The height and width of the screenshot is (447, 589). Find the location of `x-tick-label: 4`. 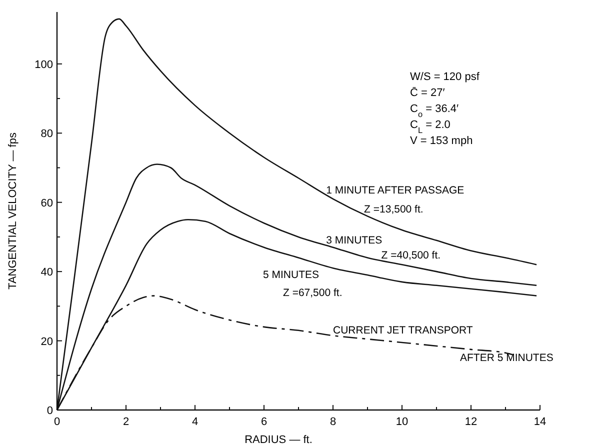

x-tick-label: 4 is located at coordinates (195, 422).